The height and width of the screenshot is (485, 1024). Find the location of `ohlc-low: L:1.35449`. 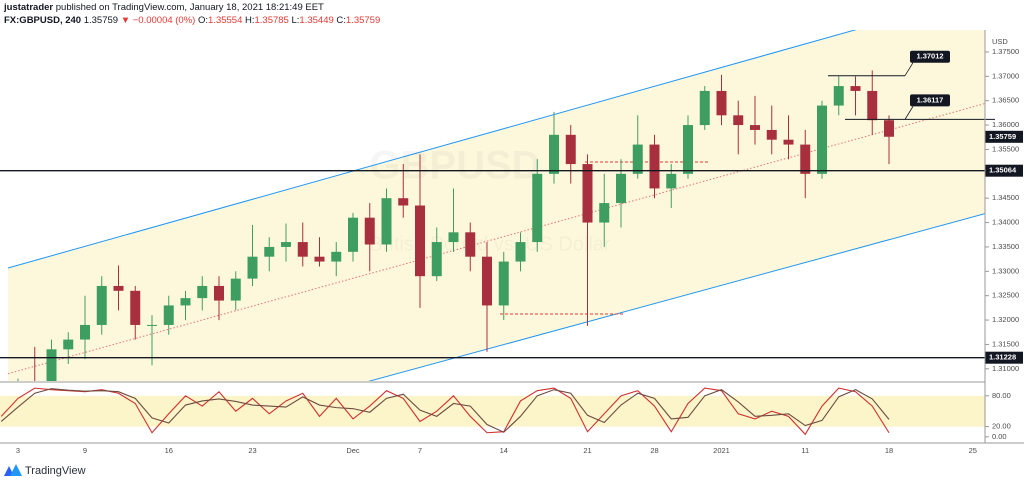

ohlc-low: L:1.35449 is located at coordinates (312, 20).